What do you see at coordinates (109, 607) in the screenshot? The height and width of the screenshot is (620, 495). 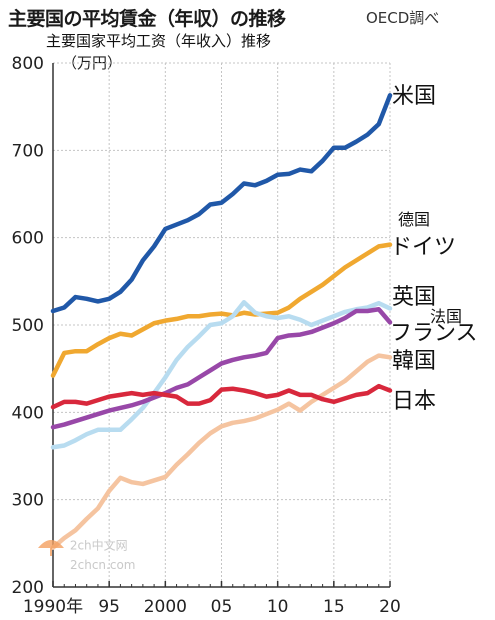 I see `x-tick-label-1995: 95` at bounding box center [109, 607].